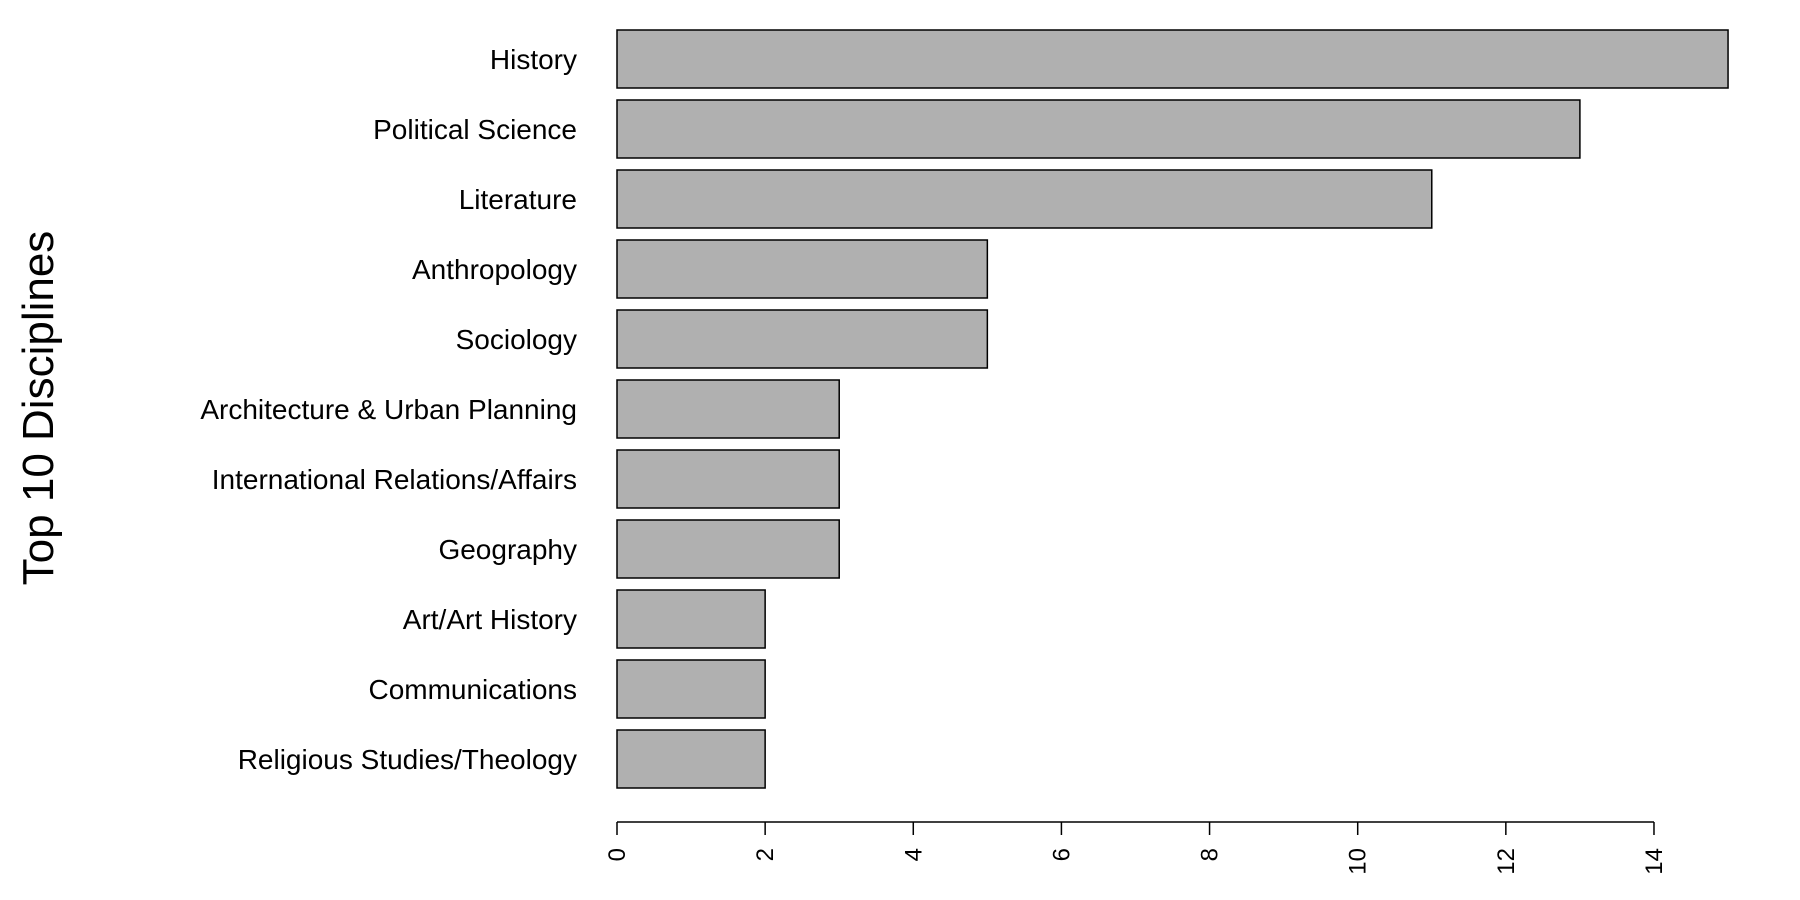 This screenshot has height=900, width=1800. What do you see at coordinates (802, 269) in the screenshot?
I see `bar-anthropology` at bounding box center [802, 269].